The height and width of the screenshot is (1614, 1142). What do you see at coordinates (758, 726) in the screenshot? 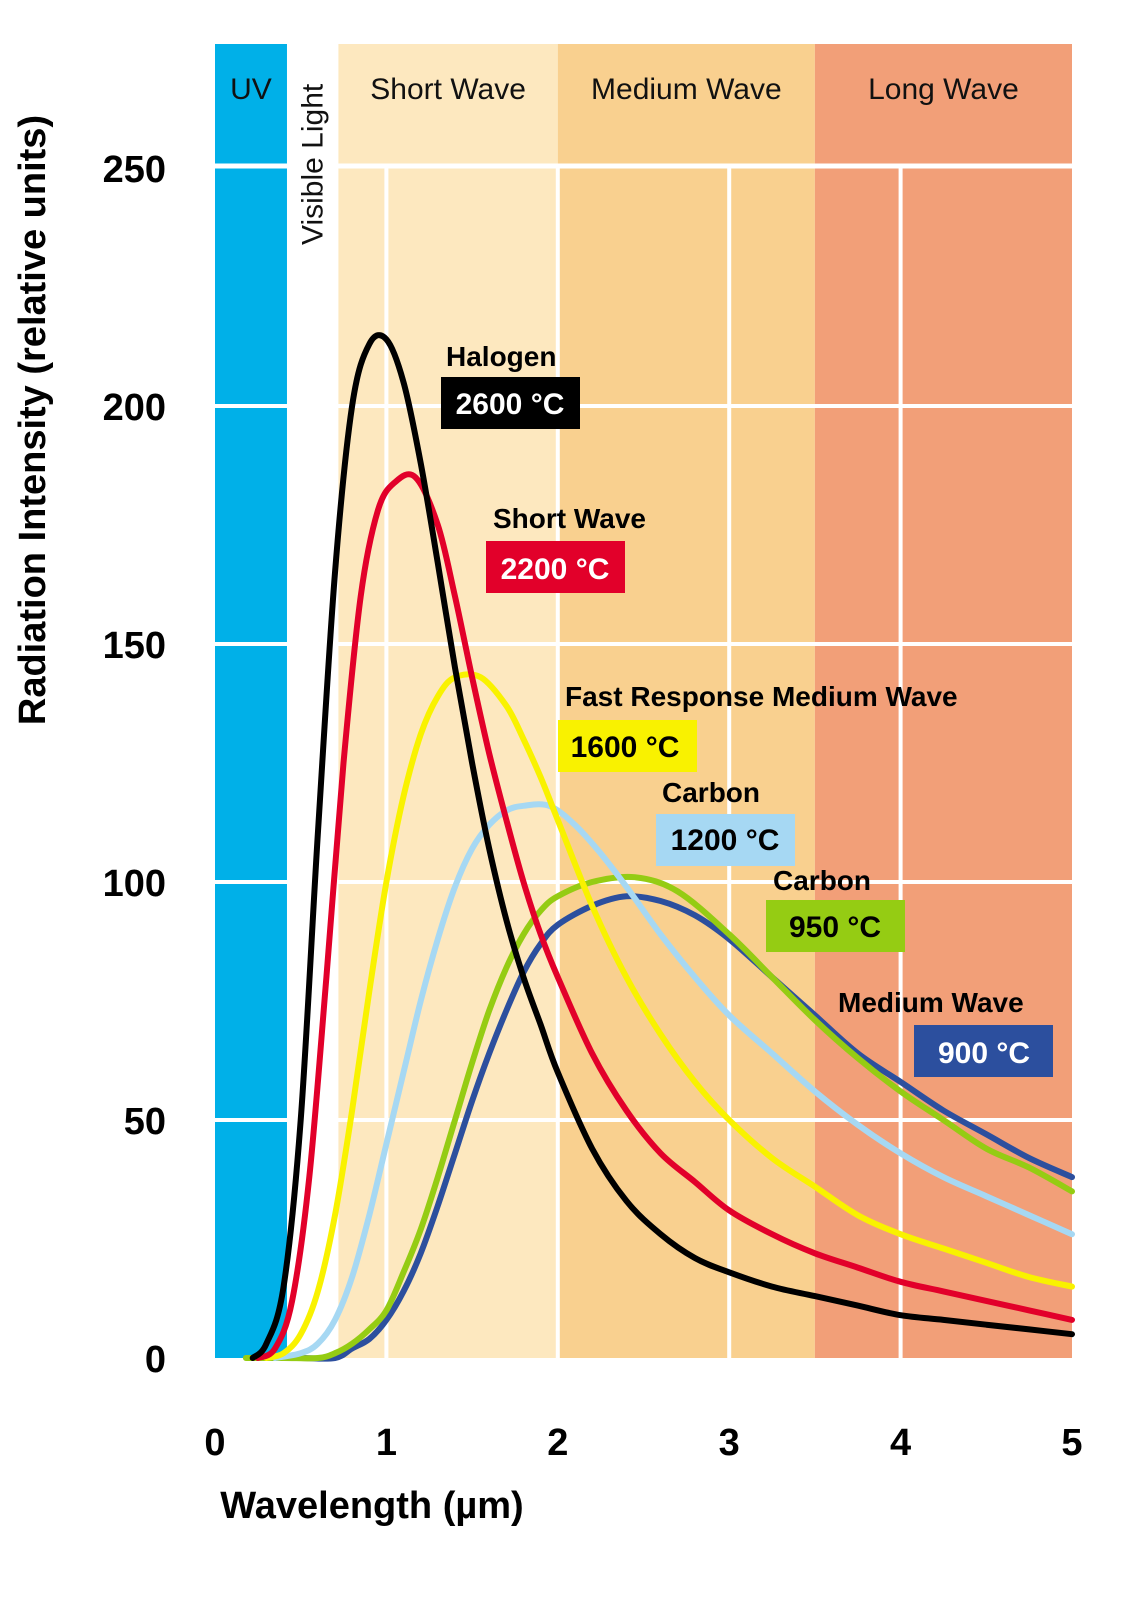
I see `annotation-fast-response-medium-wave-1600-c: Fast Response Medium Wave 1600 °C` at bounding box center [758, 726].